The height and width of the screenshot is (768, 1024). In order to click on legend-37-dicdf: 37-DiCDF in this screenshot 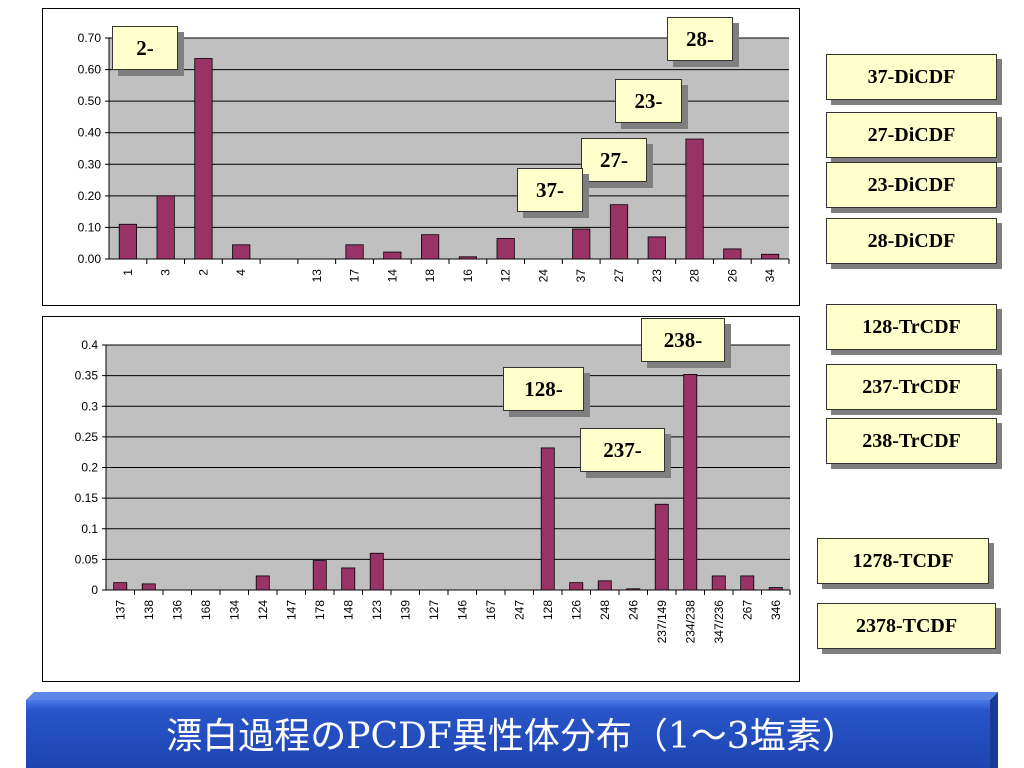, I will do `click(911, 77)`.